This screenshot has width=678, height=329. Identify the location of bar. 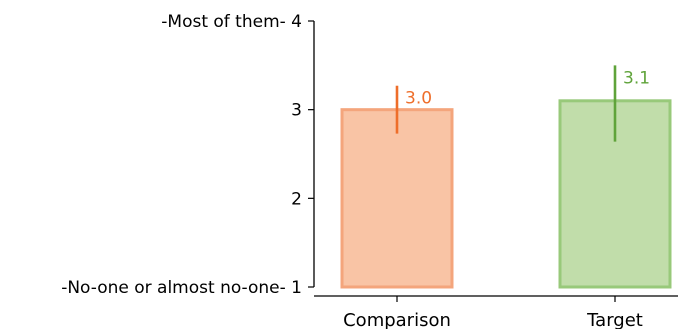
(397, 198).